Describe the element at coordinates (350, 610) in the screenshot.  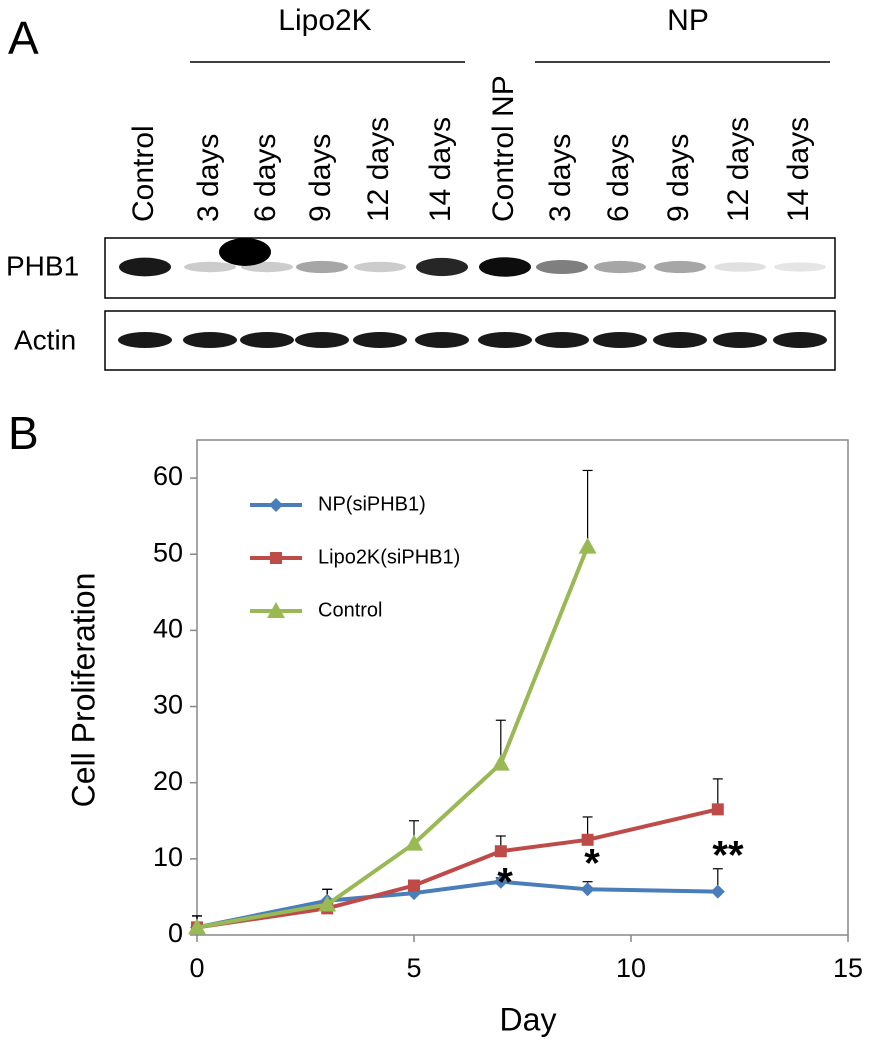
I see `legend-label: Control` at that location.